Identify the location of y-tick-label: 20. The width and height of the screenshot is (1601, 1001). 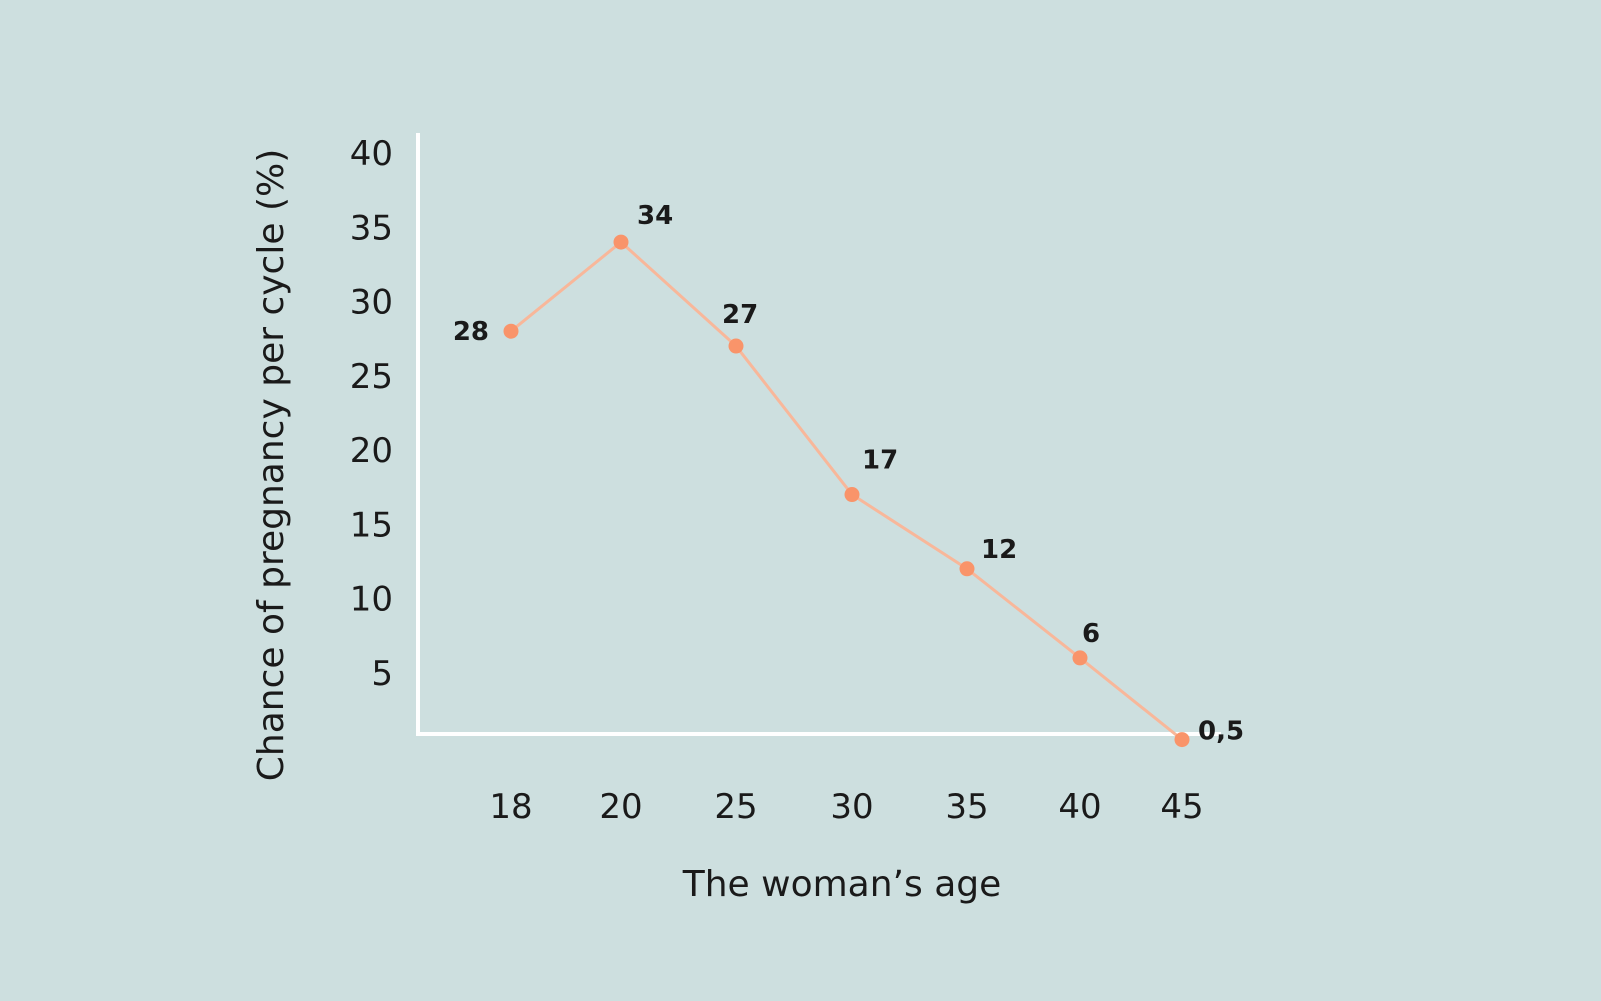
(371, 451).